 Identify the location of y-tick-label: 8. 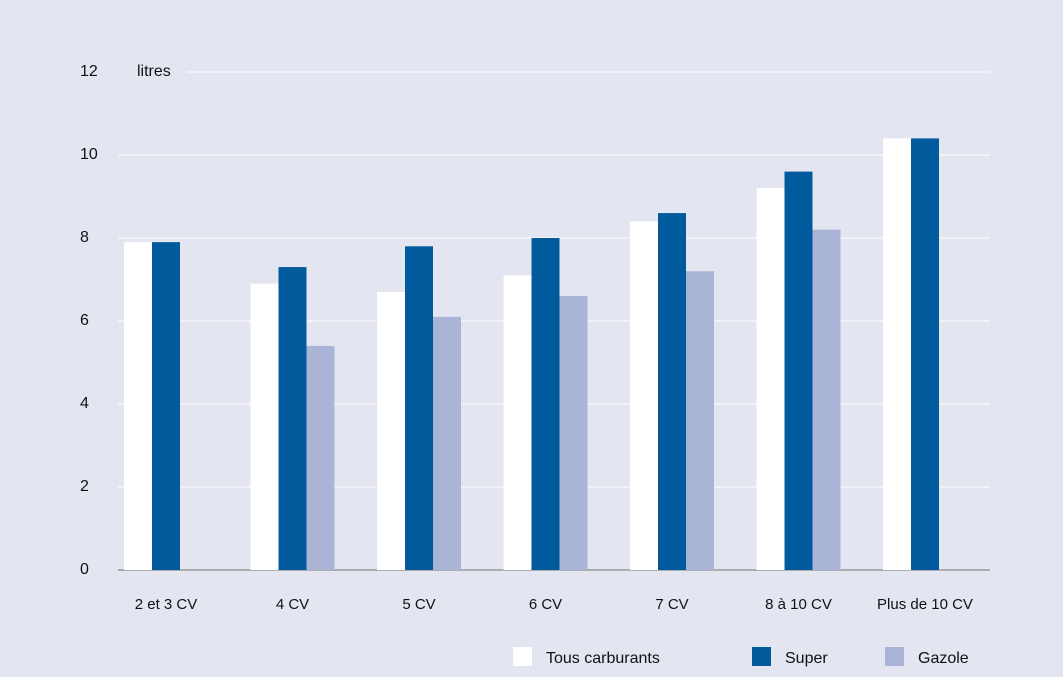
(84, 237).